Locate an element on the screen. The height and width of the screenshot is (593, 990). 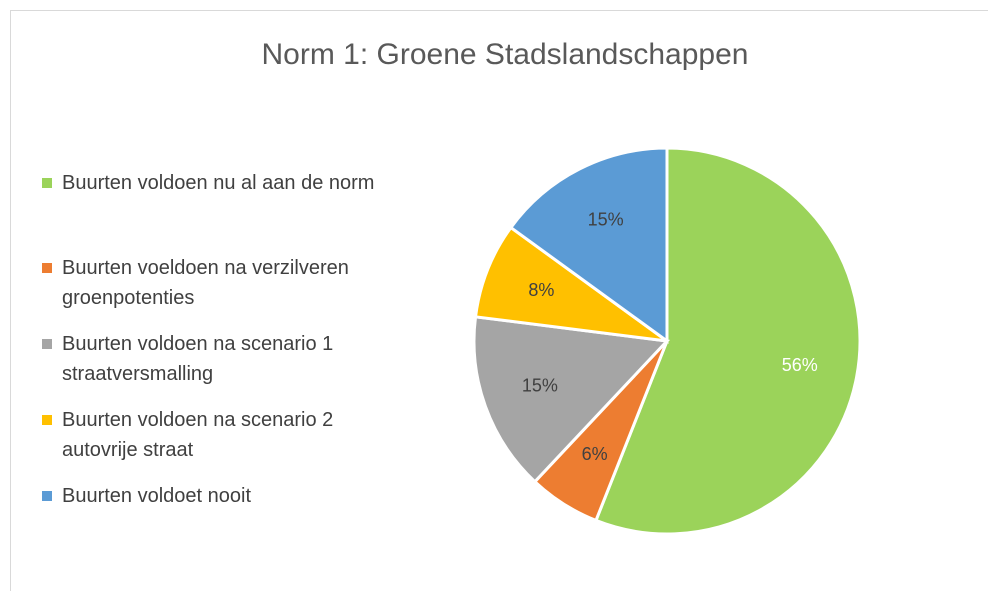
data-label: 6% is located at coordinates (595, 454).